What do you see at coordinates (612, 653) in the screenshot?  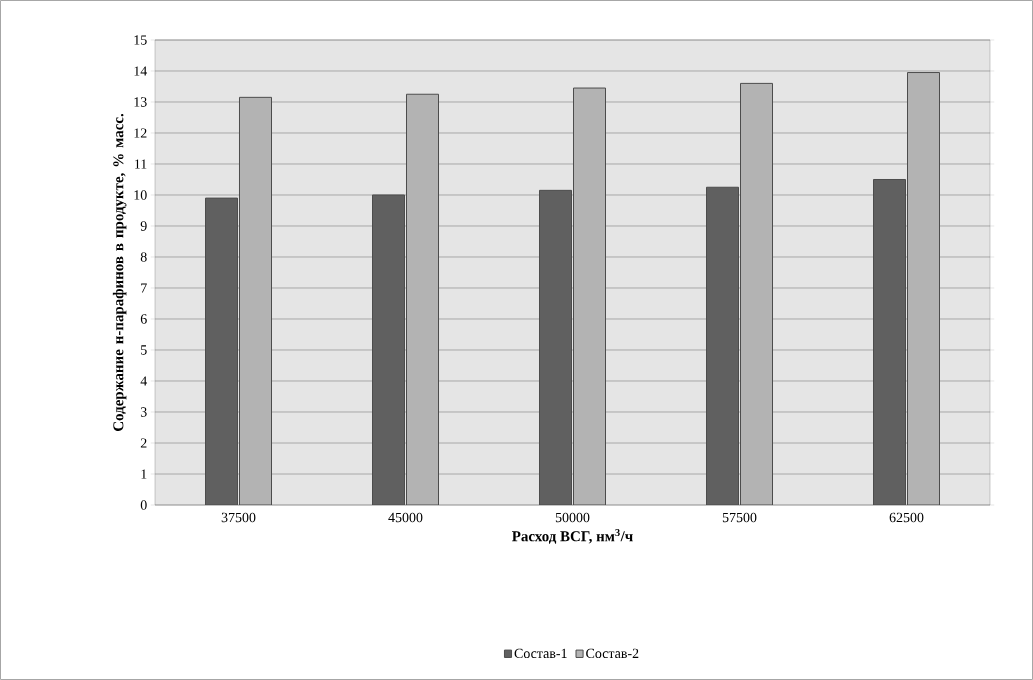 I see `legend-label: Состав-2` at bounding box center [612, 653].